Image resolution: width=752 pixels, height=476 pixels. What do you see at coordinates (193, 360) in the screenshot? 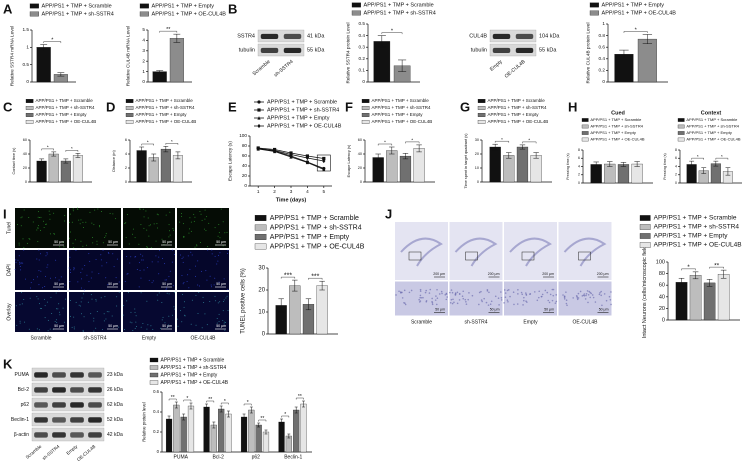
I see `legend-label: APP/PS1 + TMP + Scramble` at bounding box center [193, 360].